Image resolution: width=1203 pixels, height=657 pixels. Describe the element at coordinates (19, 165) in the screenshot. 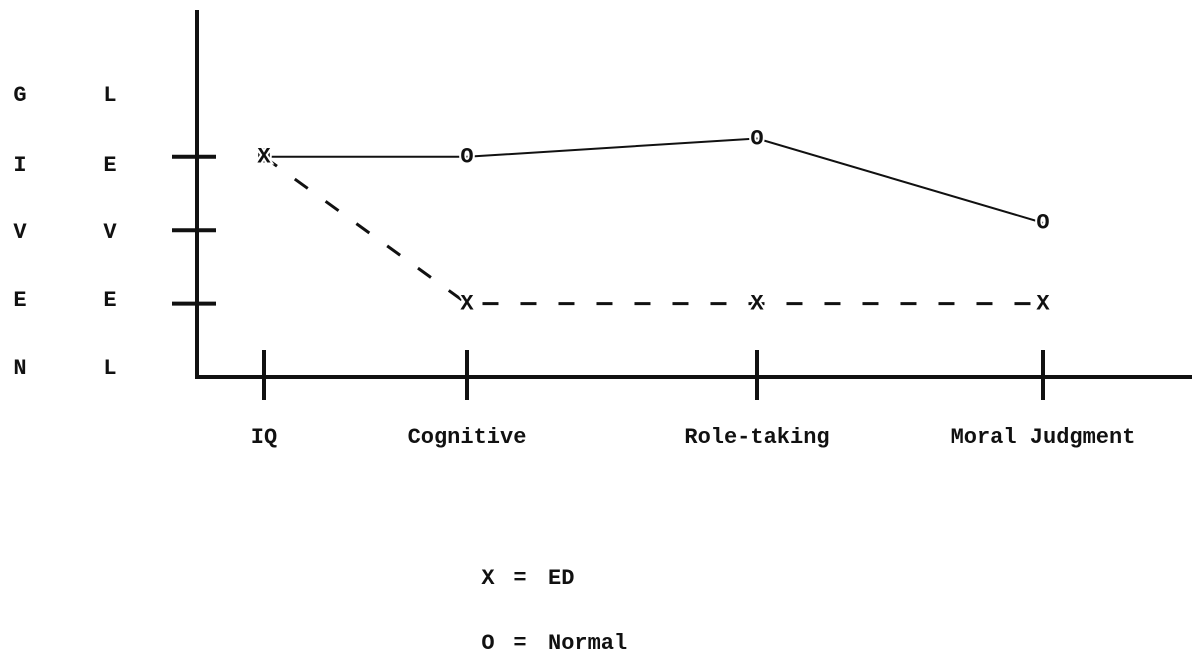

I see `y-axis-label-letter: I` at that location.